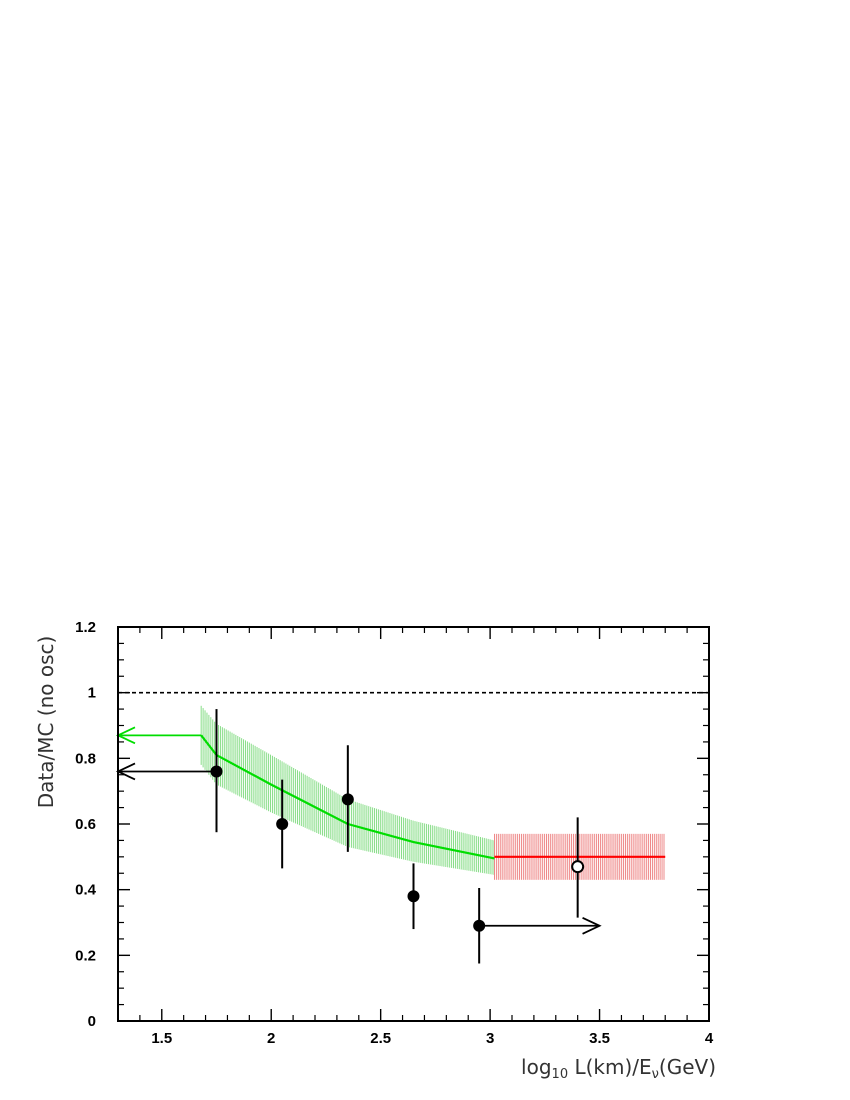 This screenshot has width=850, height=1100. I want to click on x-tick-label: 1.5, so click(161, 1038).